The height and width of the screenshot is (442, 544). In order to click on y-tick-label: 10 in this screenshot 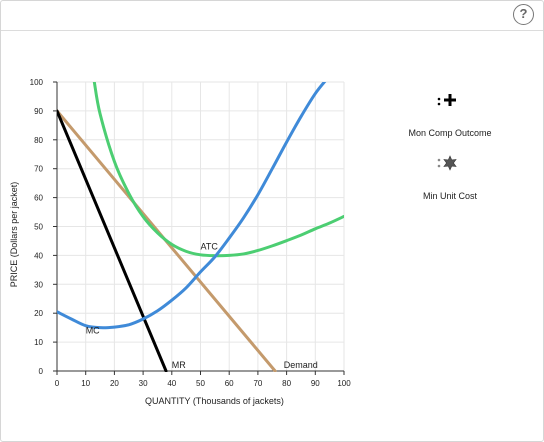, I will do `click(38, 342)`.